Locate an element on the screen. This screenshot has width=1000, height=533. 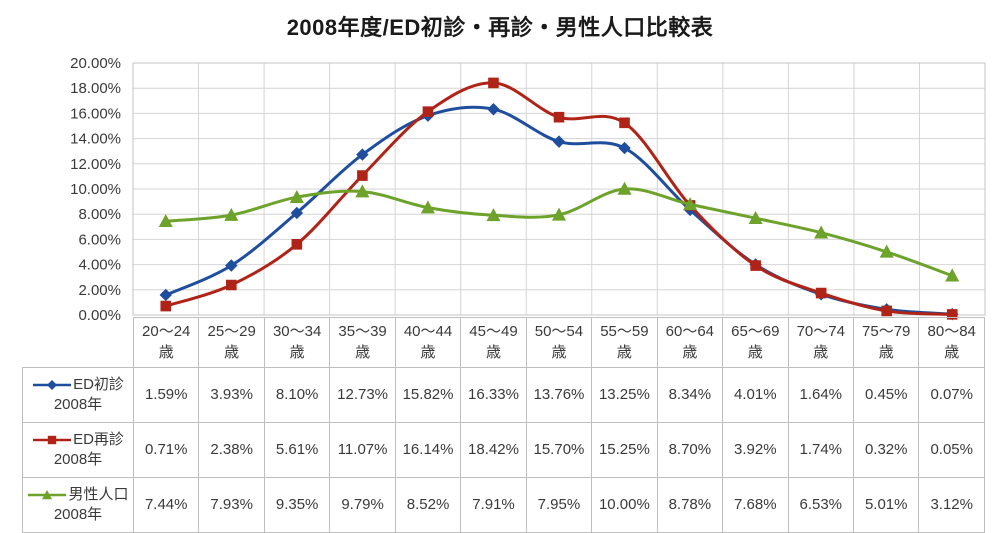
table-value-cell: 7.95% is located at coordinates (559, 505).